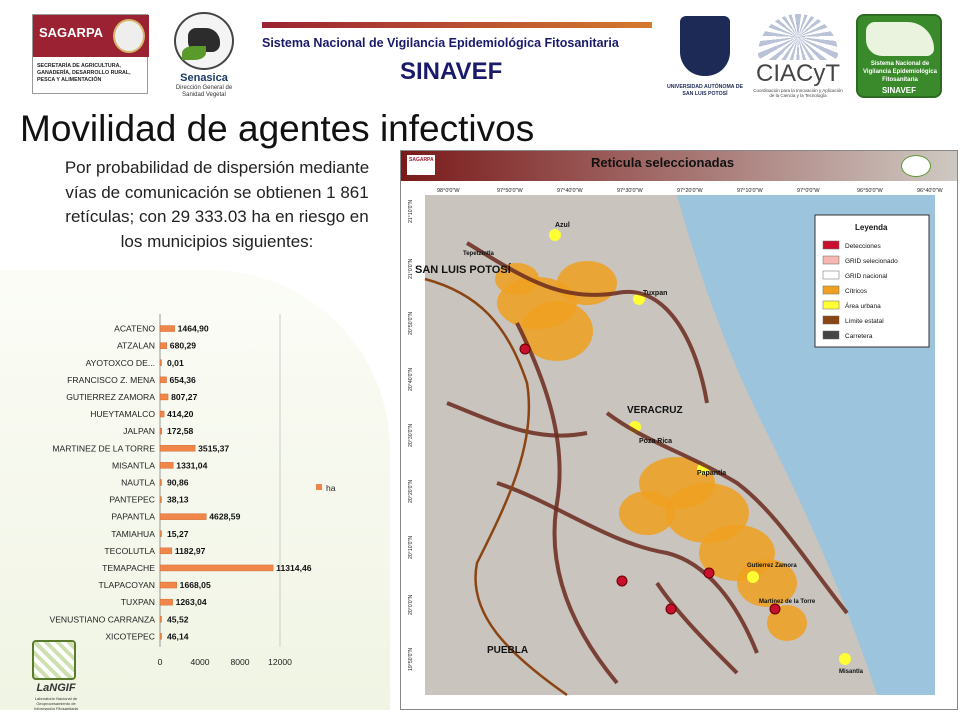 This screenshot has width=960, height=720. What do you see at coordinates (136, 346) in the screenshot?
I see `category-label: ATZALAN` at bounding box center [136, 346].